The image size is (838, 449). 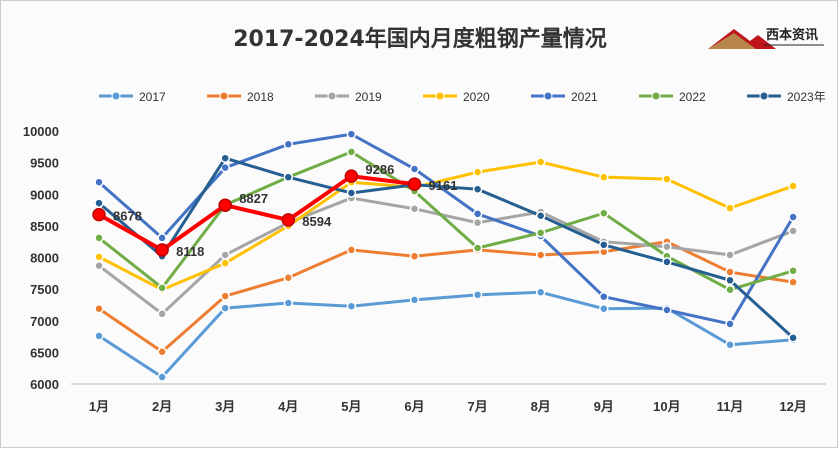 What do you see at coordinates (253, 198) in the screenshot?
I see `data-label: 8827` at bounding box center [253, 198].